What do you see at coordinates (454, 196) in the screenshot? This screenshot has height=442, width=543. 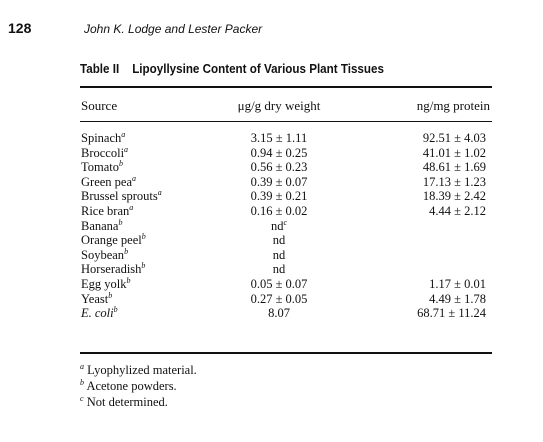 I see `cell-protein: 18.39 ± 2.42` at bounding box center [454, 196].